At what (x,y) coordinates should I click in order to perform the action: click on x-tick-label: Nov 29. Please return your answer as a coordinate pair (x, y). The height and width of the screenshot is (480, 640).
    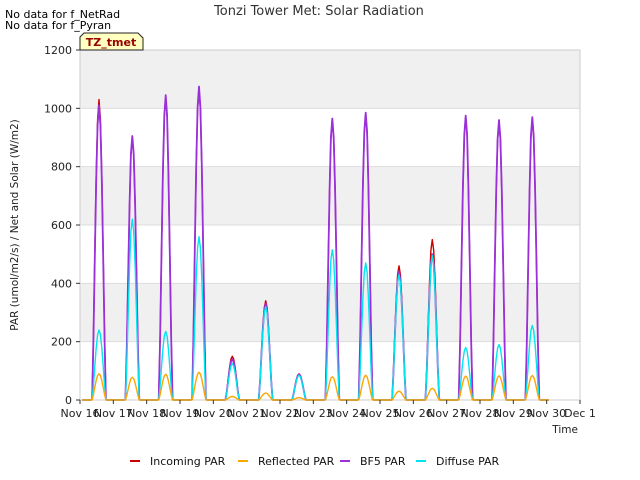
    Looking at the image, I should click on (513, 413).